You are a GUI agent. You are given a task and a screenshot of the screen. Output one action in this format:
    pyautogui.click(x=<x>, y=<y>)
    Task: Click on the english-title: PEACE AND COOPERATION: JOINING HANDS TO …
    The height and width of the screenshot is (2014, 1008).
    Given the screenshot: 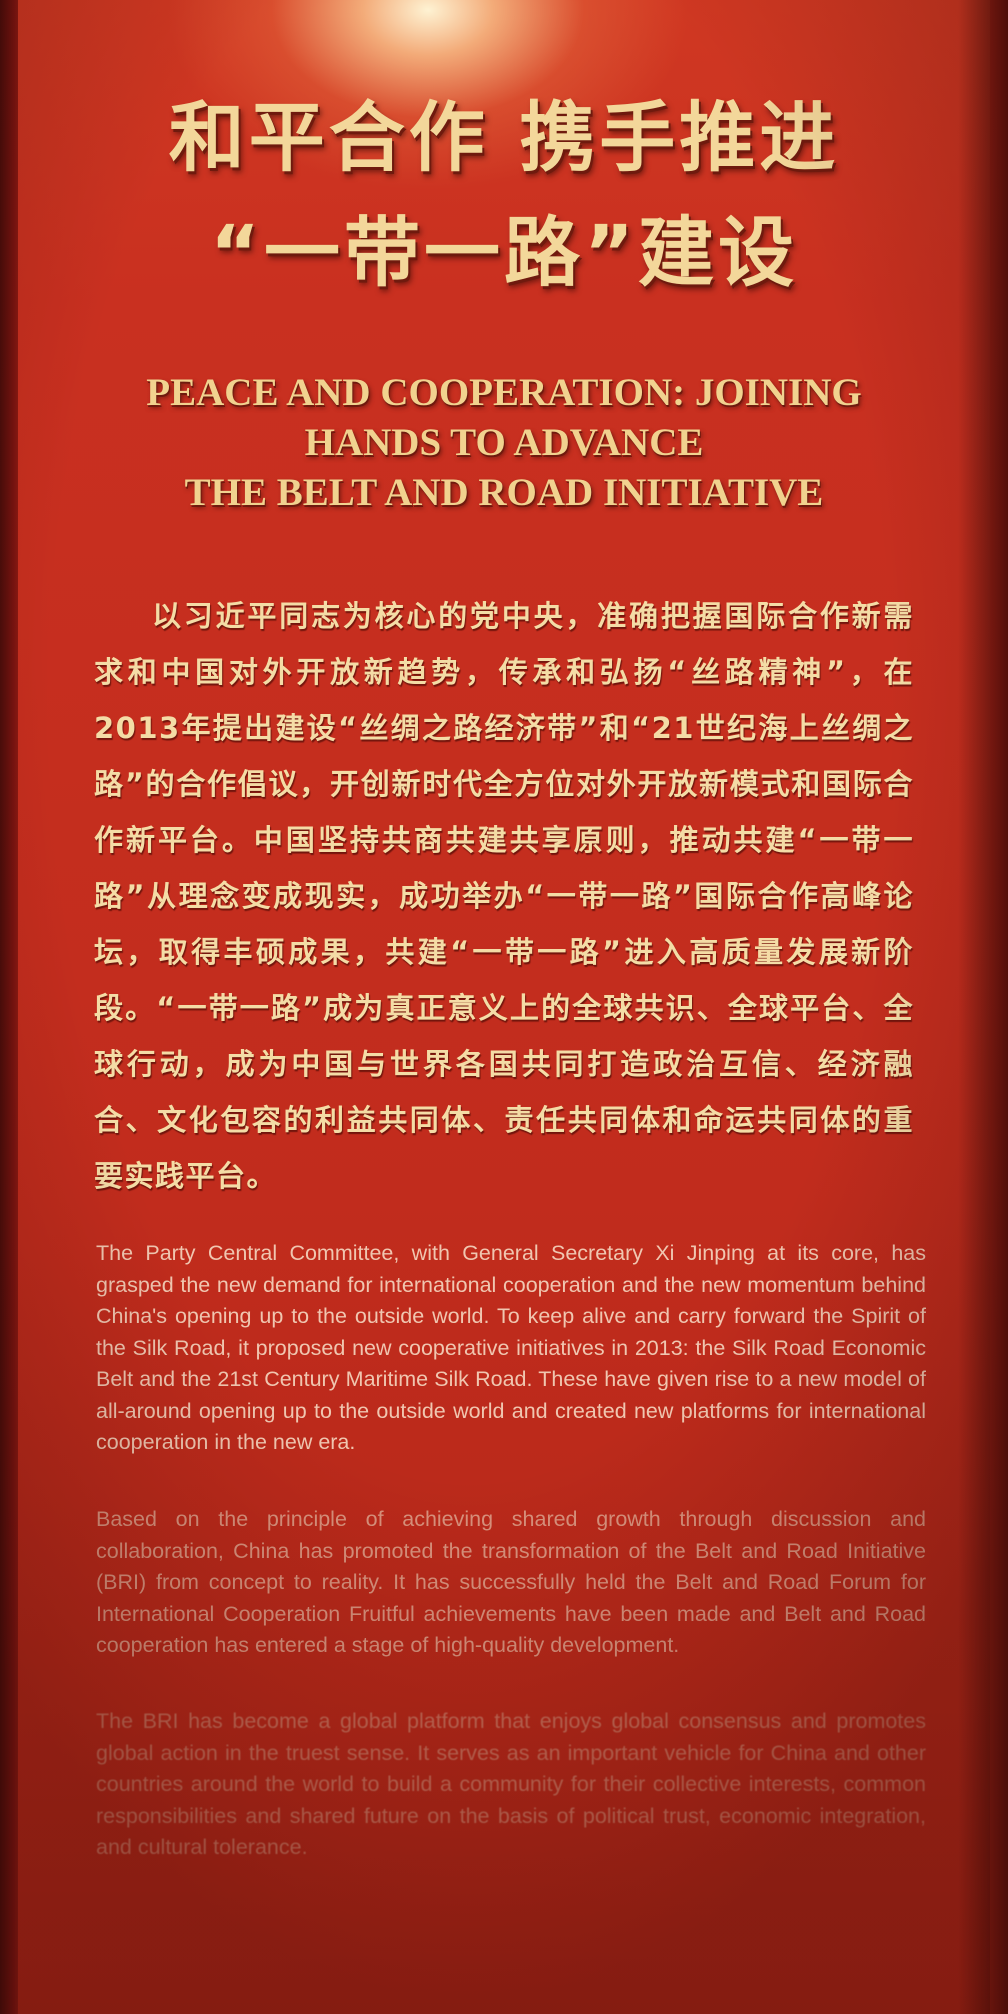 What is the action you would take?
    pyautogui.click(x=504, y=443)
    